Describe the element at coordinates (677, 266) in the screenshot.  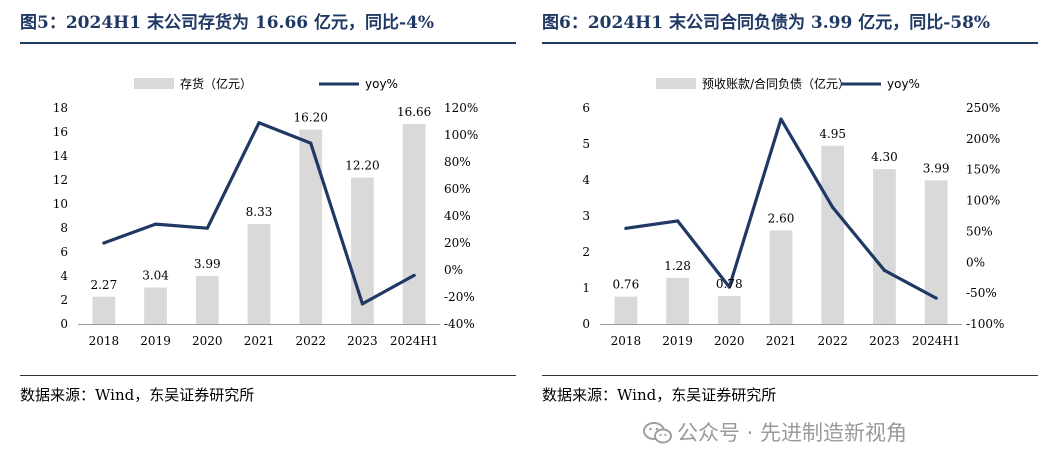
I see `bar-data-label: 1.28` at that location.